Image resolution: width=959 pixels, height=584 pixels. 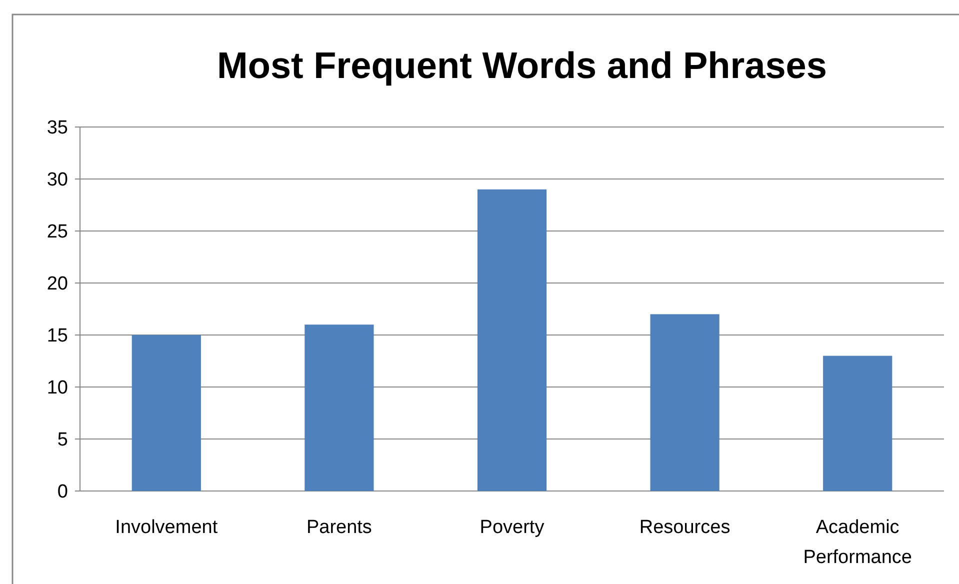 I want to click on y-tick-label: 30, so click(x=57, y=180).